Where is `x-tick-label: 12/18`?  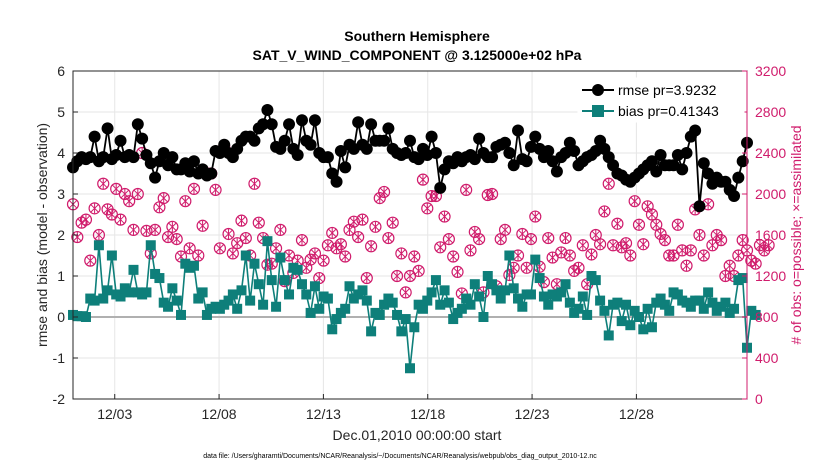
x-tick-label: 12/18 is located at coordinates (427, 414).